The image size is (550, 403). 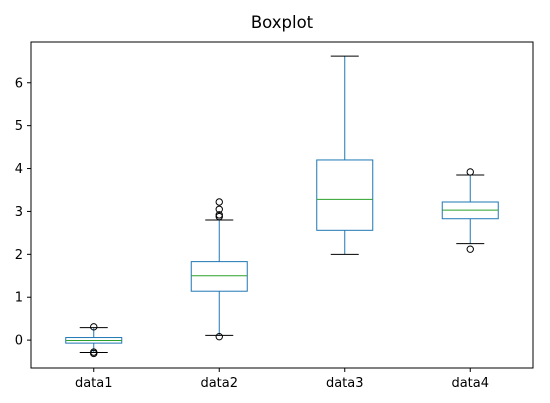 I want to click on y-tick-label: 2, so click(x=19, y=255).